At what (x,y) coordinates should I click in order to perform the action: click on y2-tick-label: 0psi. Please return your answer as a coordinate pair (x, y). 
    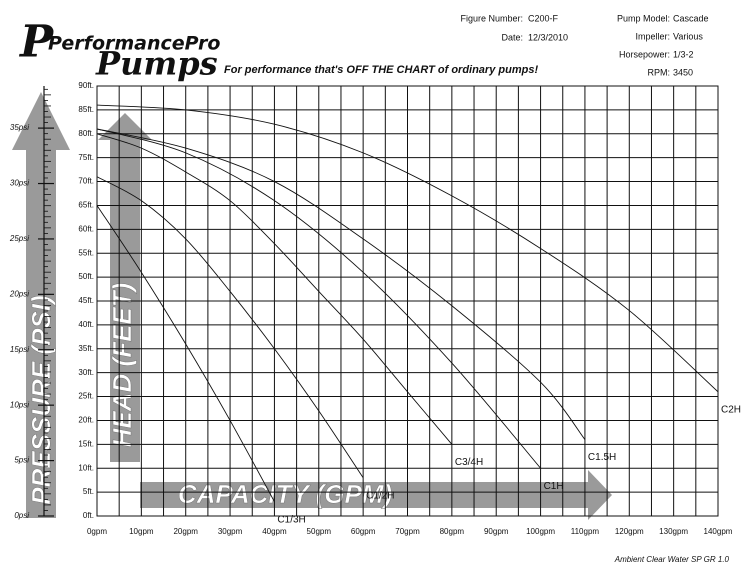
    Looking at the image, I should click on (21, 515).